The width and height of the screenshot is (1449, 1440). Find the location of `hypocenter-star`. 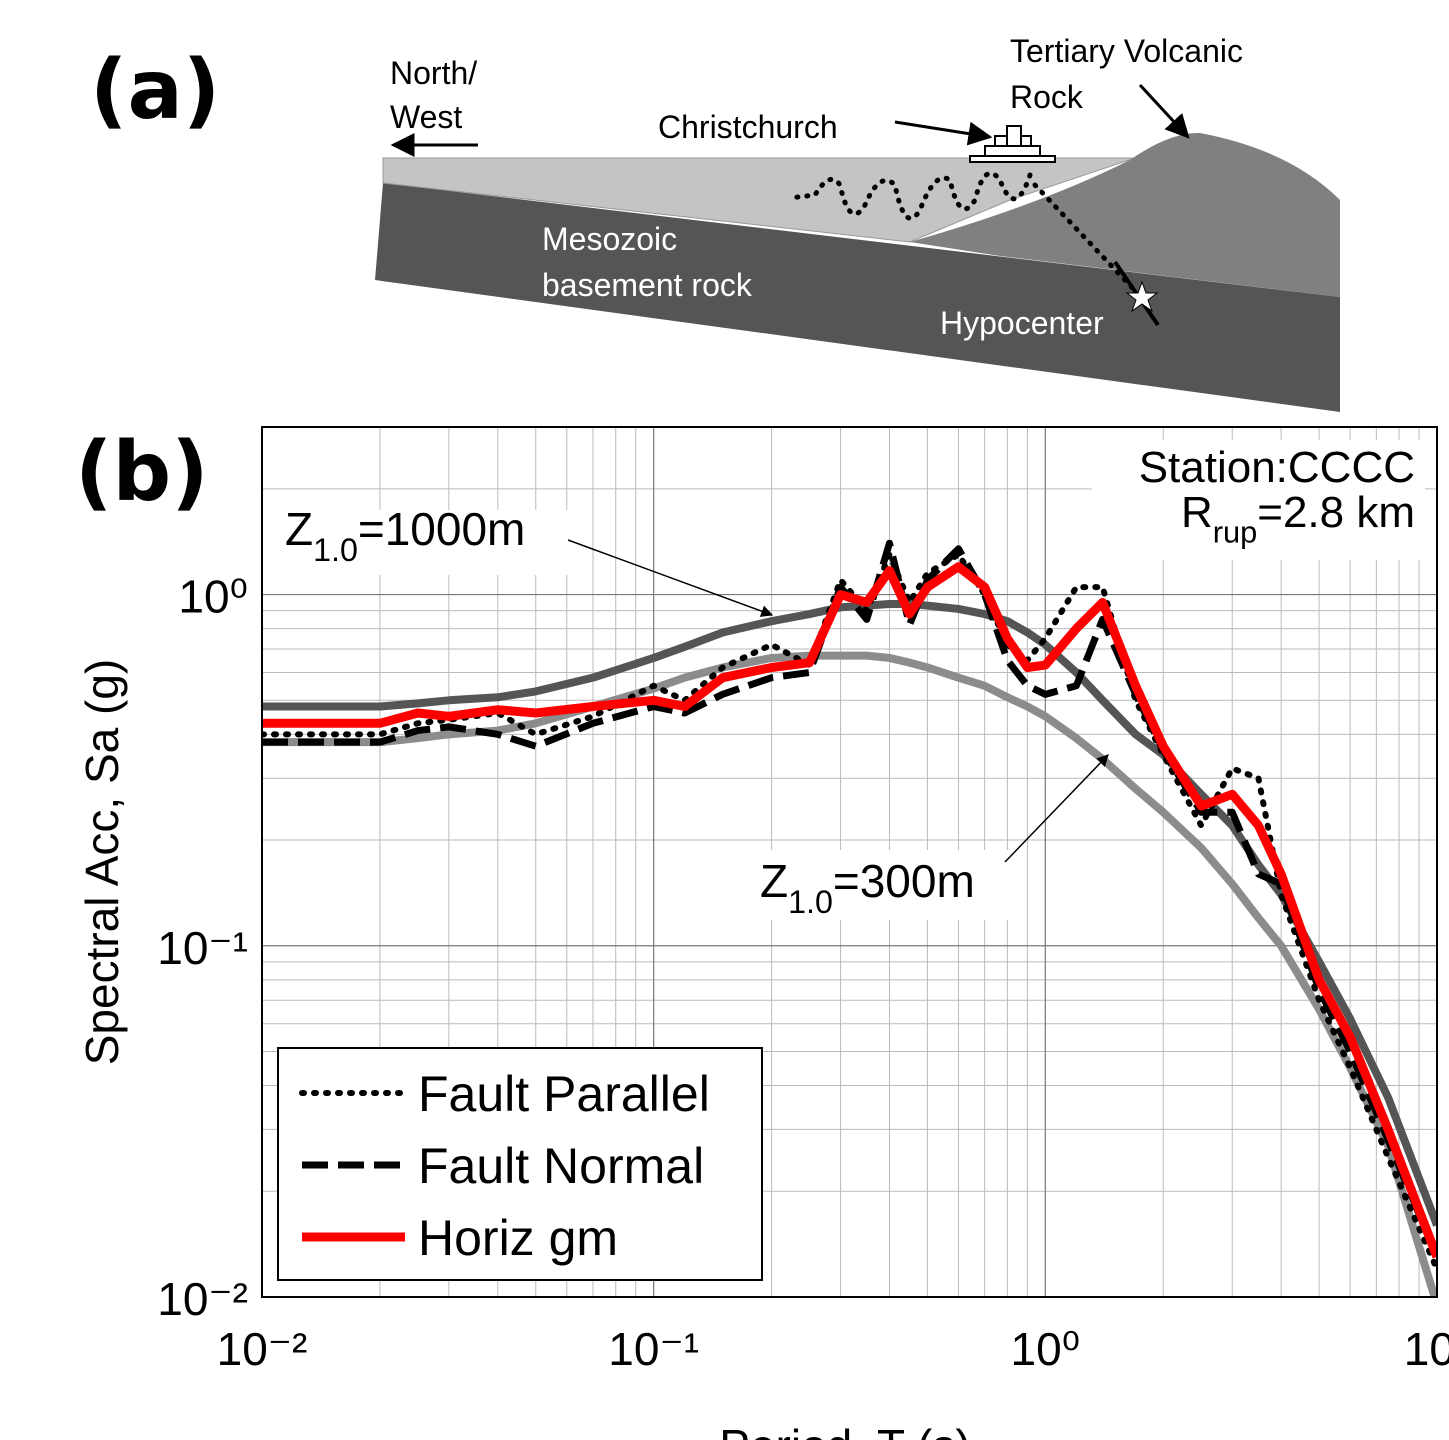

hypocenter-star is located at coordinates (1142, 296).